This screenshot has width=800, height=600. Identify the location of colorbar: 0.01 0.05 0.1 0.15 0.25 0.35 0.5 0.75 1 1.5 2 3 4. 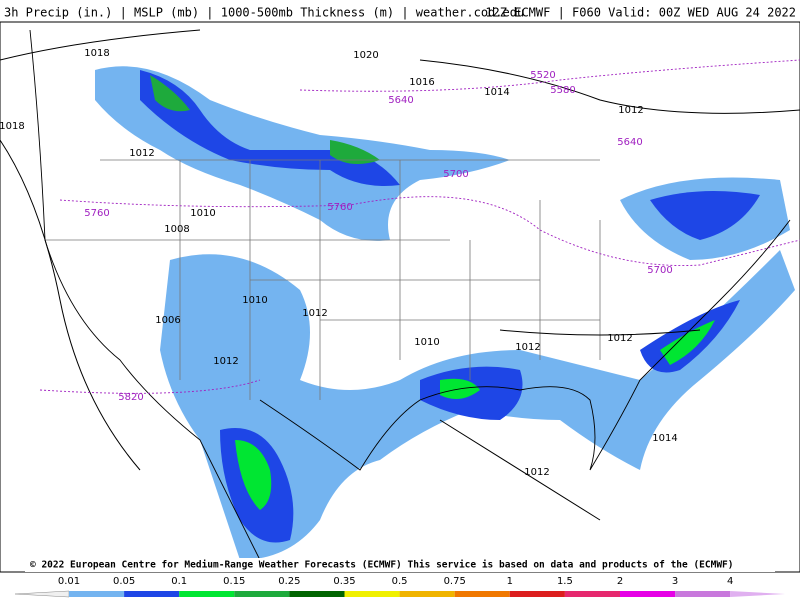
(399, 587).